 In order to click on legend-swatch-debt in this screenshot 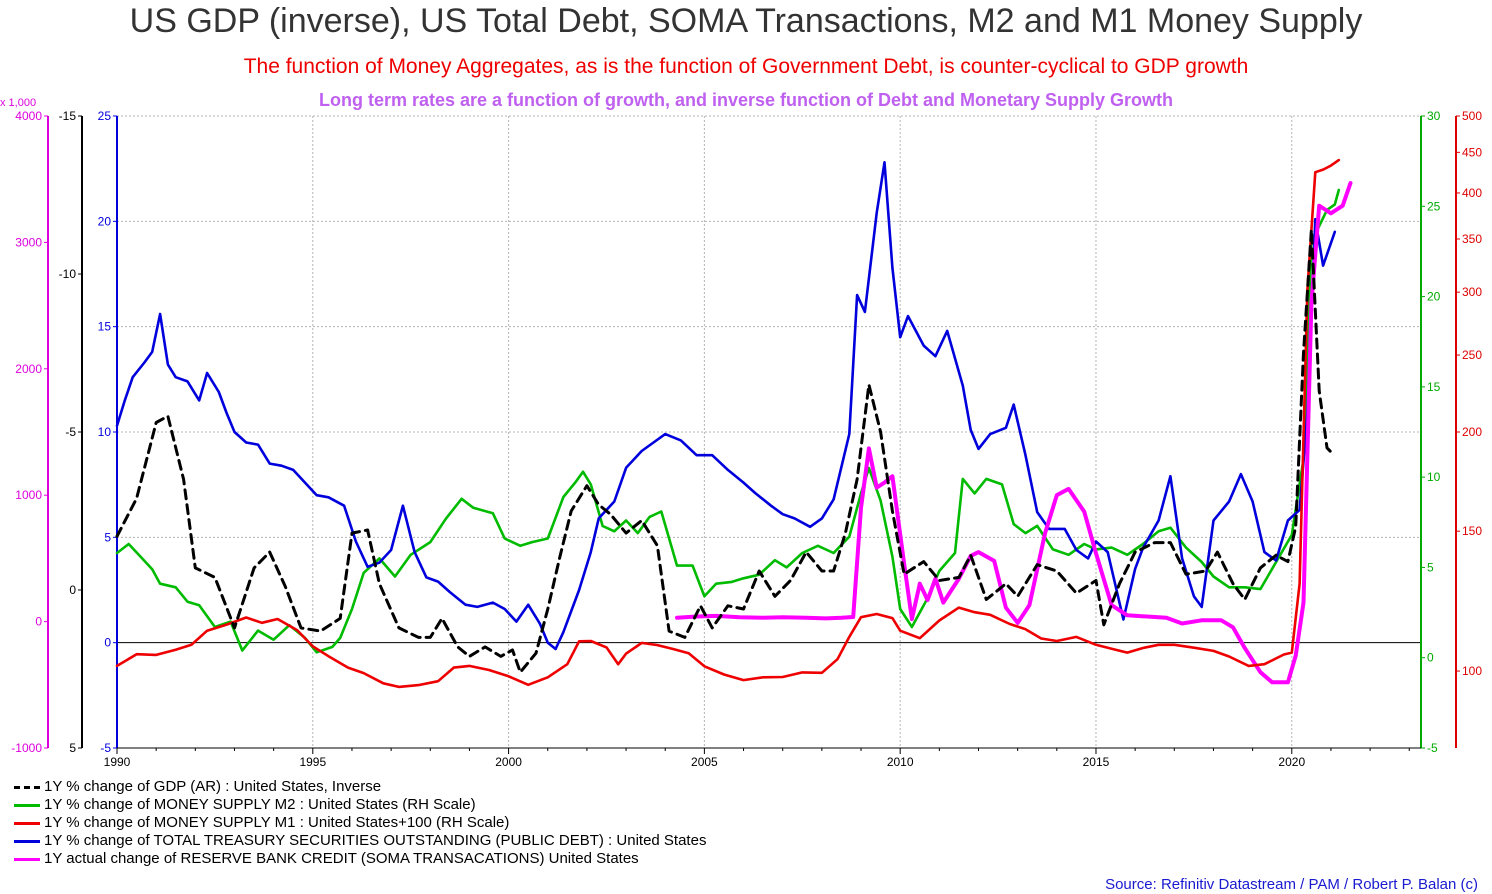, I will do `click(27, 841)`.